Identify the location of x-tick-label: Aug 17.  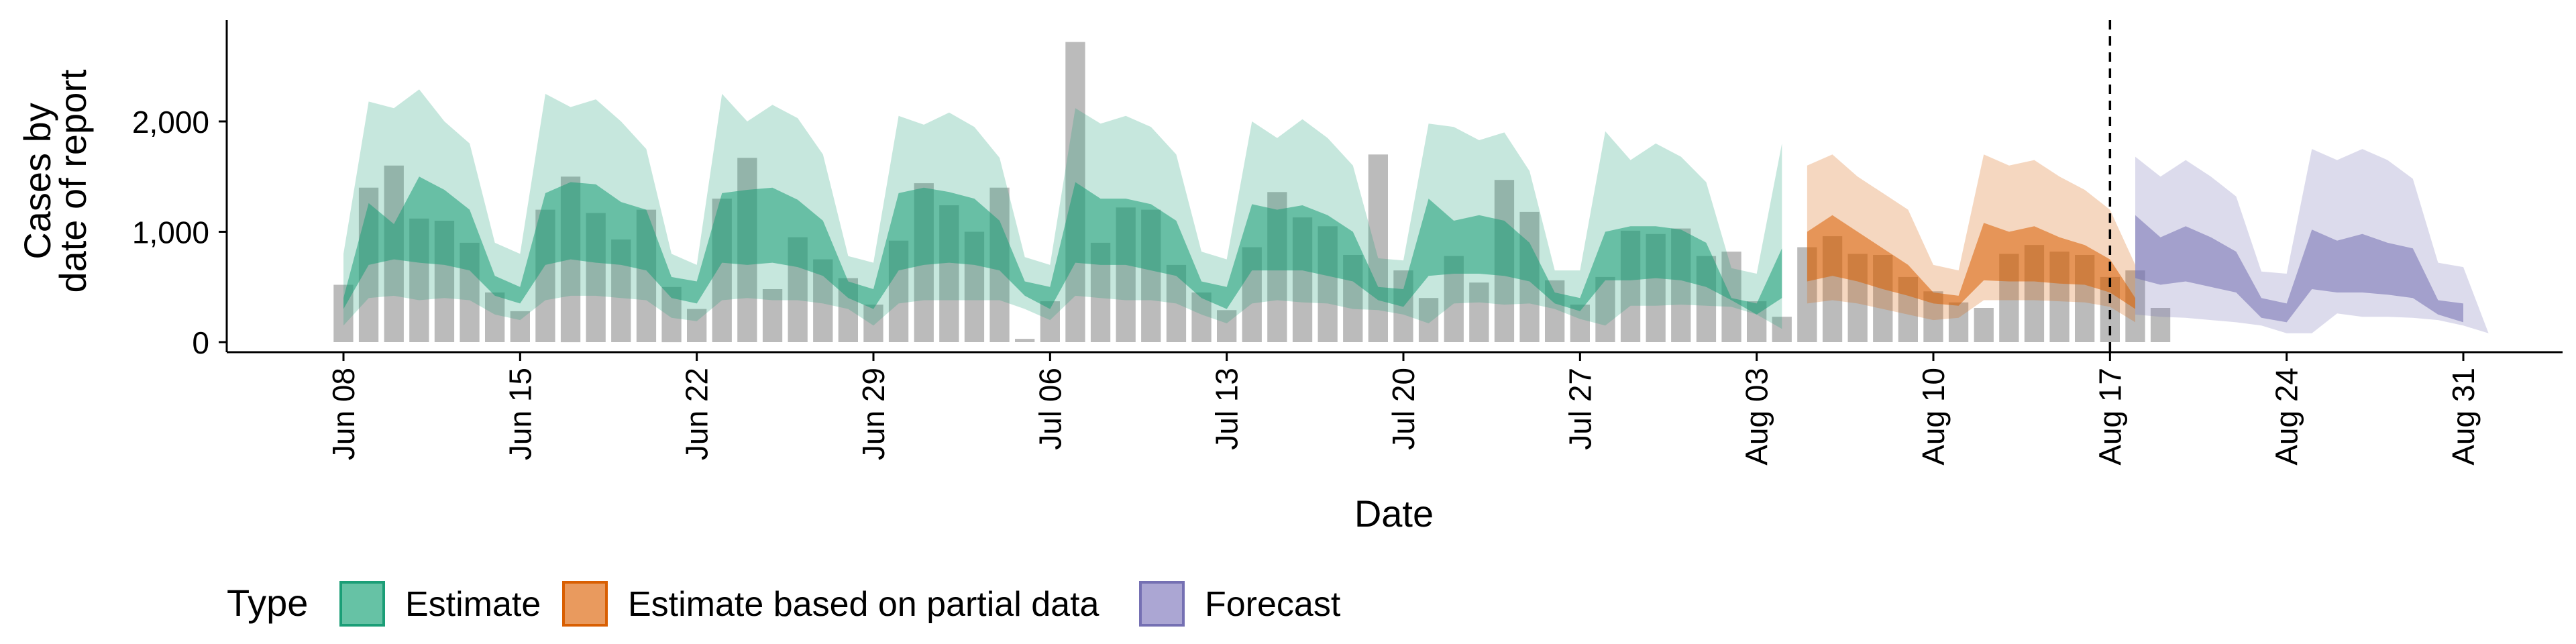
(2109, 417).